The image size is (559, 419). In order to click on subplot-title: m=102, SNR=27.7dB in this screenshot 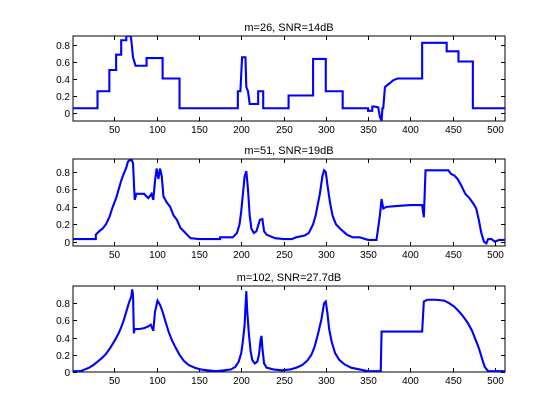, I will do `click(289, 278)`.